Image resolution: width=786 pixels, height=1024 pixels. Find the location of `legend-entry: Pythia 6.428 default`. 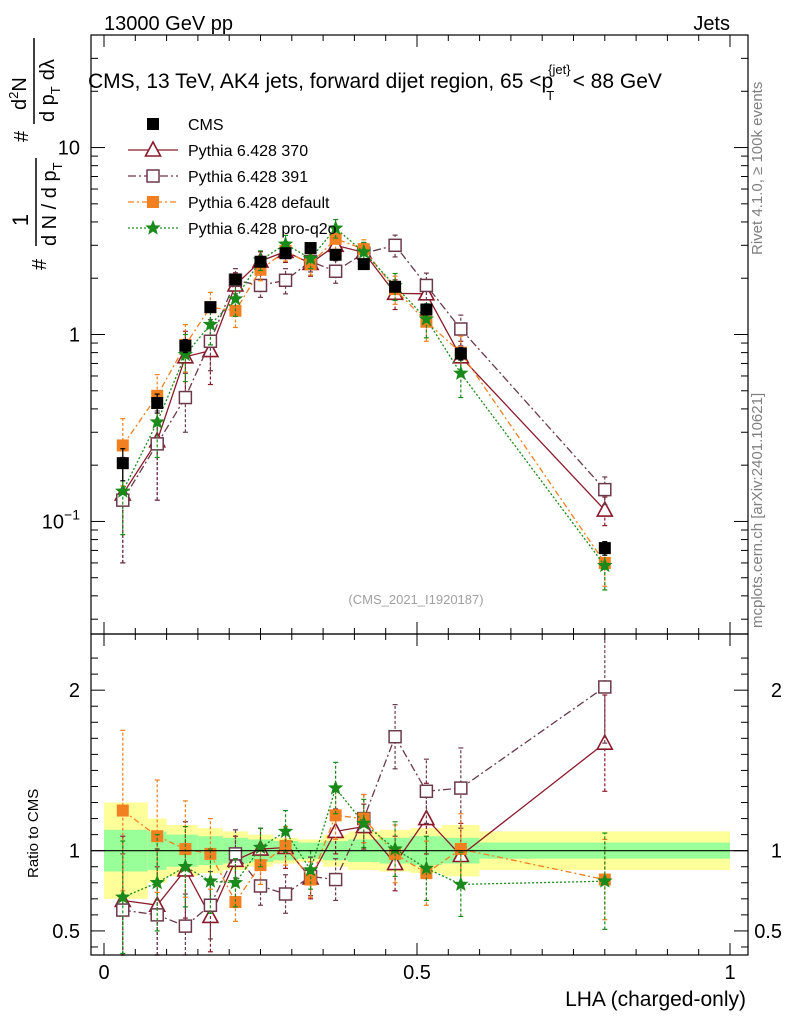

legend-entry: Pythia 6.428 default is located at coordinates (229, 203).